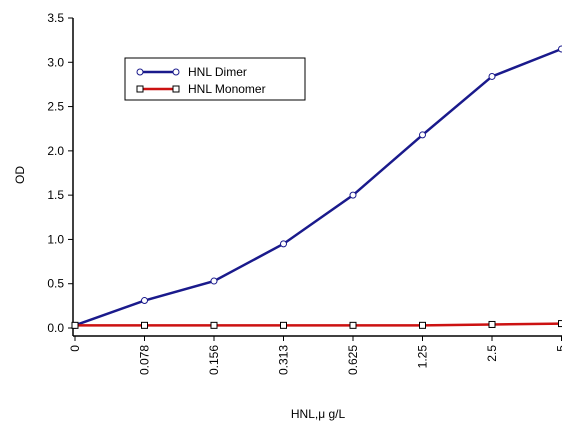 Image resolution: width=562 pixels, height=423 pixels. Describe the element at coordinates (214, 360) in the screenshot. I see `x-tick-label: 0.156` at that location.